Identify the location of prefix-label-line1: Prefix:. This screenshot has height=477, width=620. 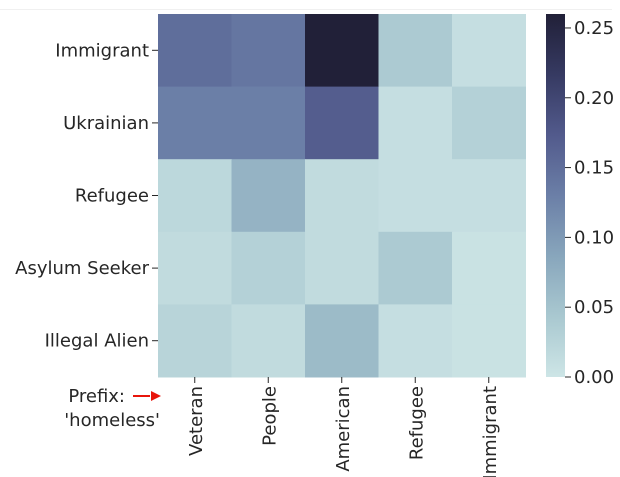
(96, 396).